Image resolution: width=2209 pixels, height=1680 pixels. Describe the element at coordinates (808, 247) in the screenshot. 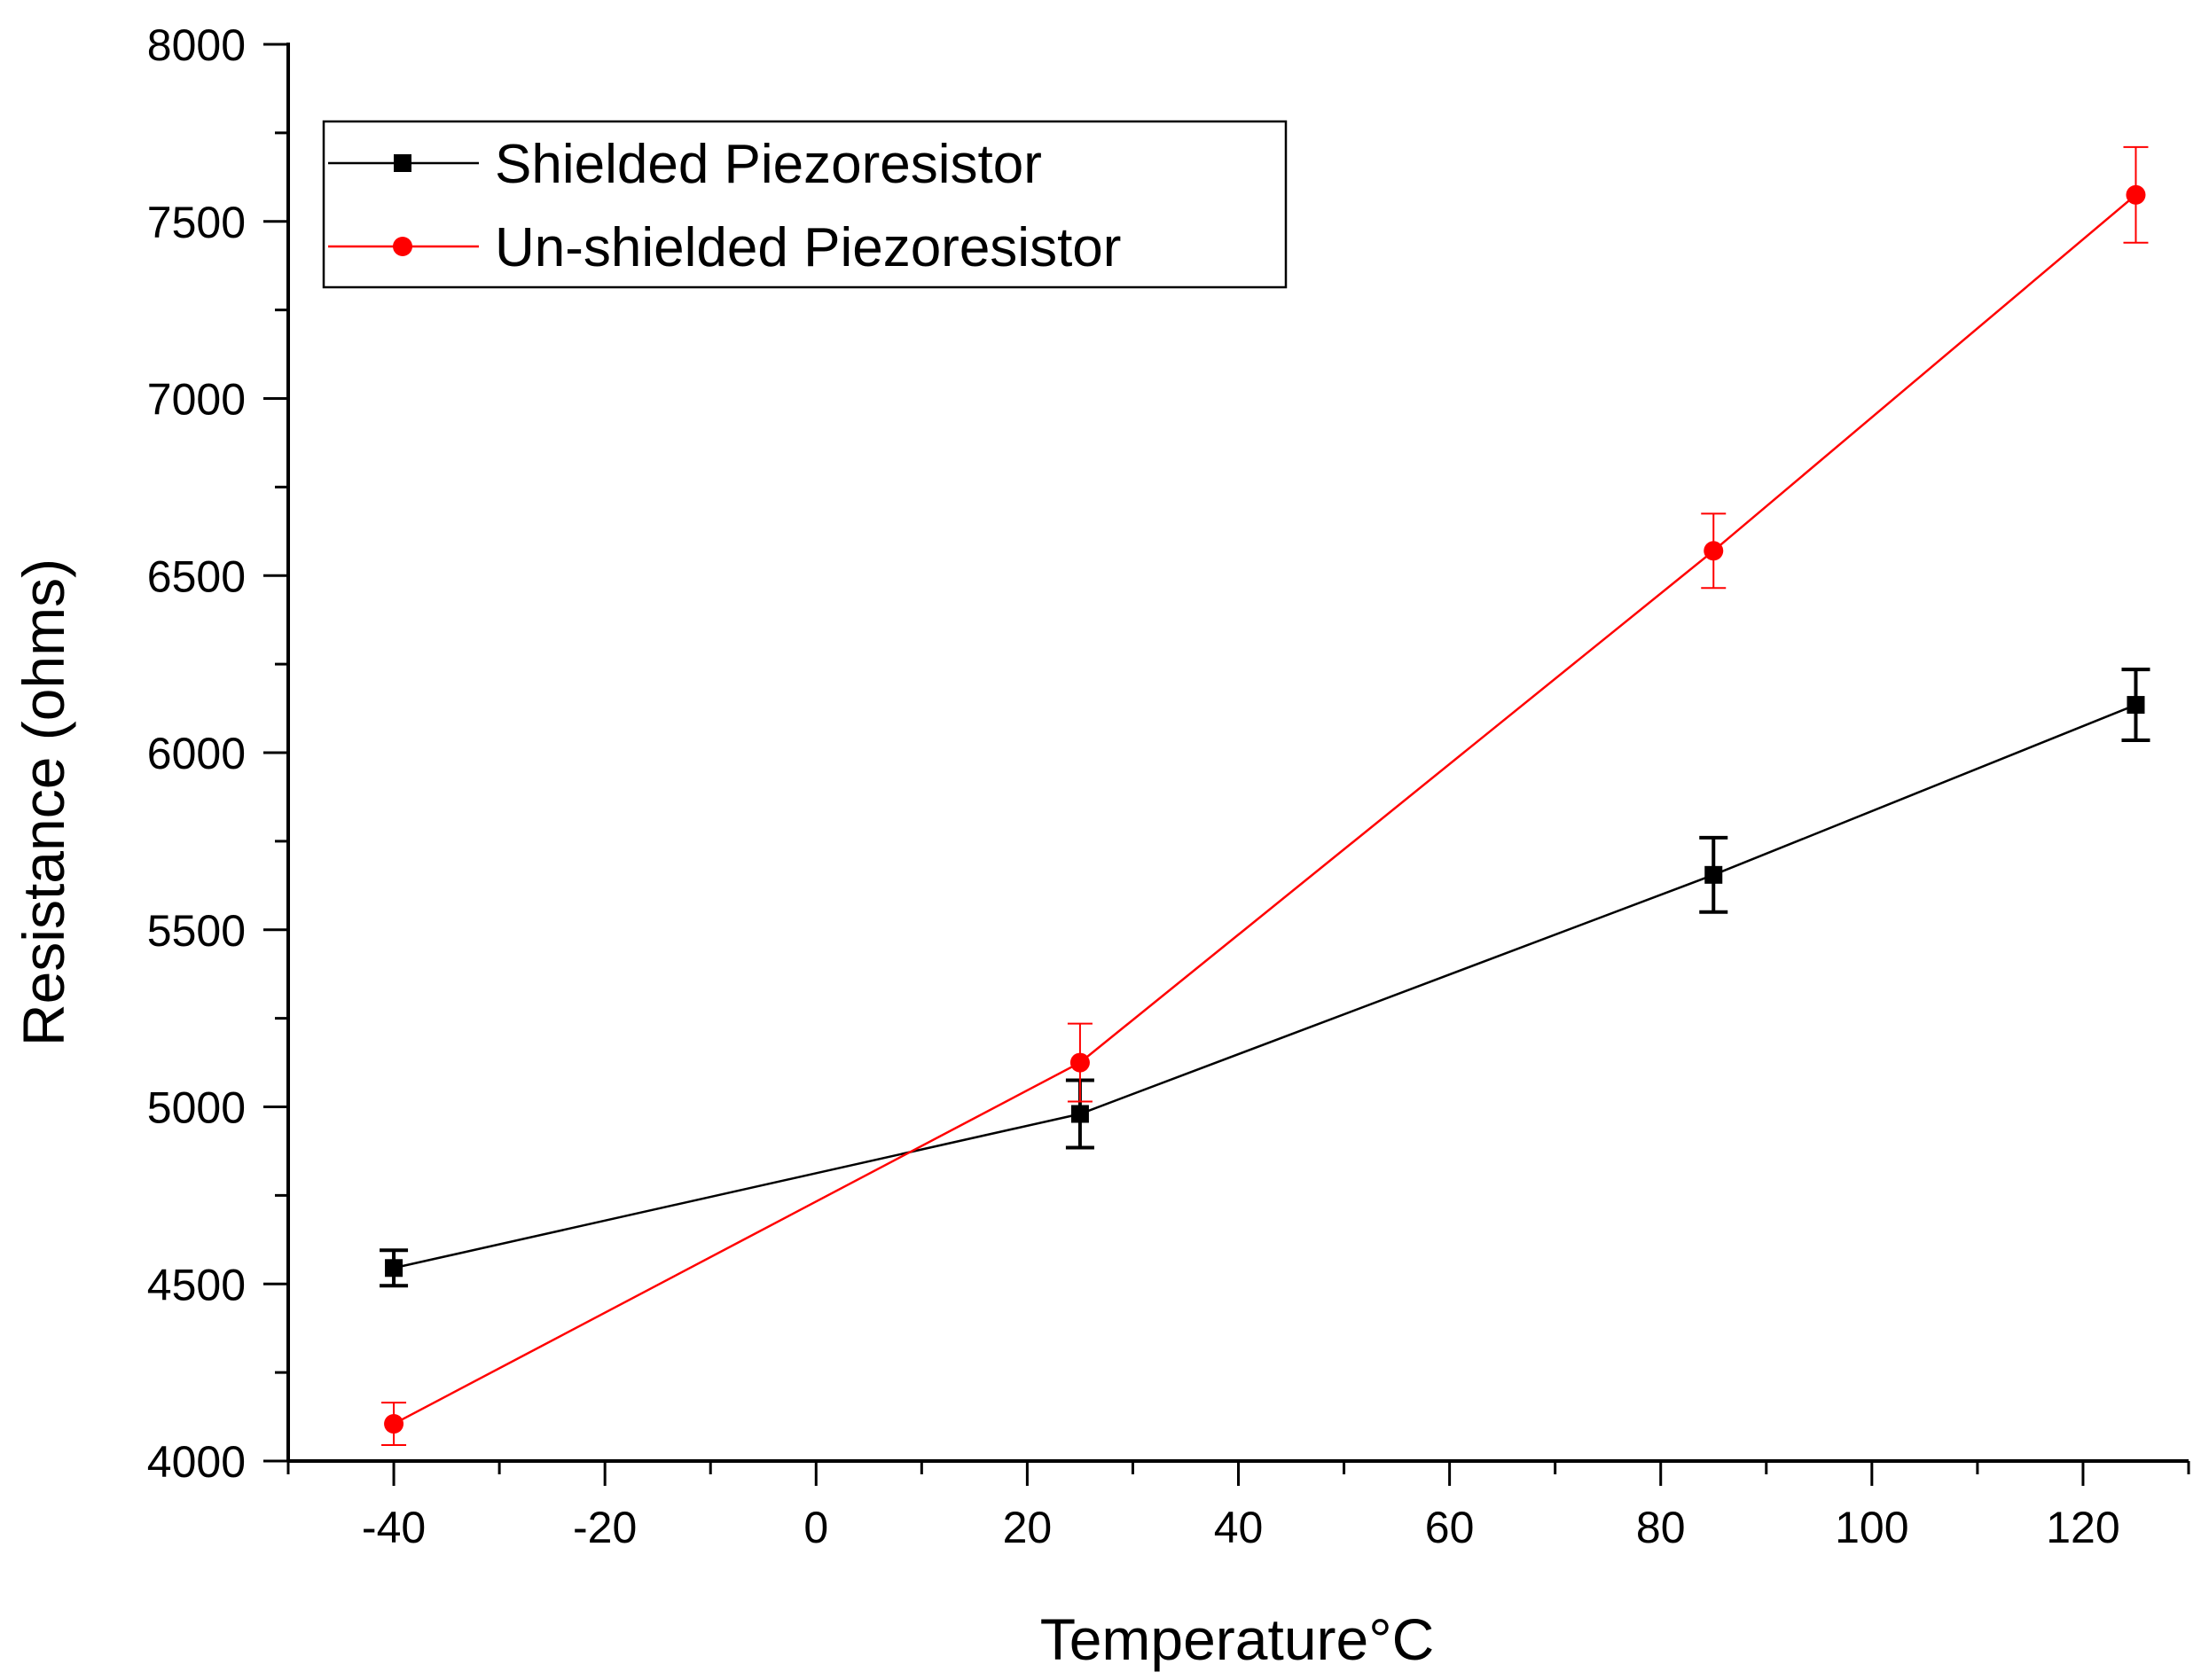

I see `legend-label-unshielded: Un-shielded Piezoresistor` at that location.